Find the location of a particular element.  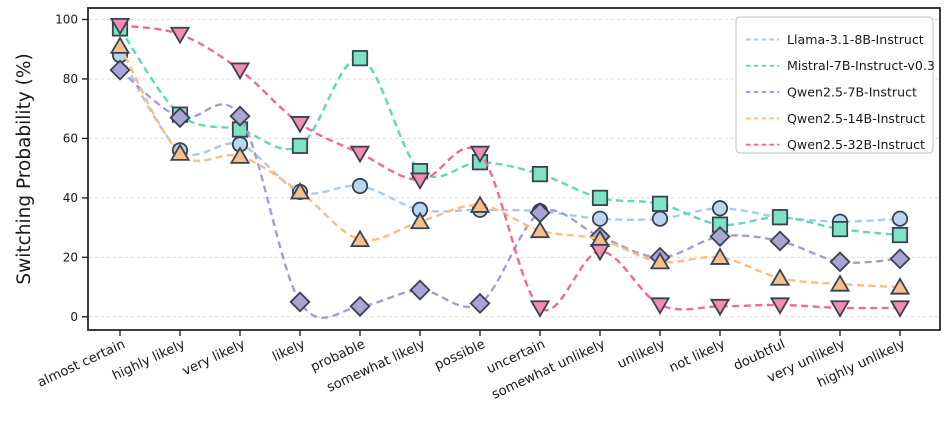

legend-item-Qwen2.5-32B-Instruct: Qwen2.5-32B-Instruct is located at coordinates (835, 144).